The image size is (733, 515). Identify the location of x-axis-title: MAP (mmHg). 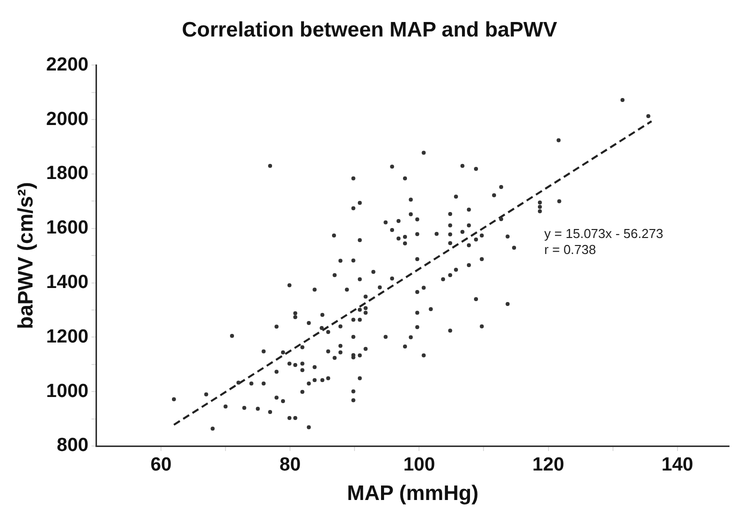
(412, 494).